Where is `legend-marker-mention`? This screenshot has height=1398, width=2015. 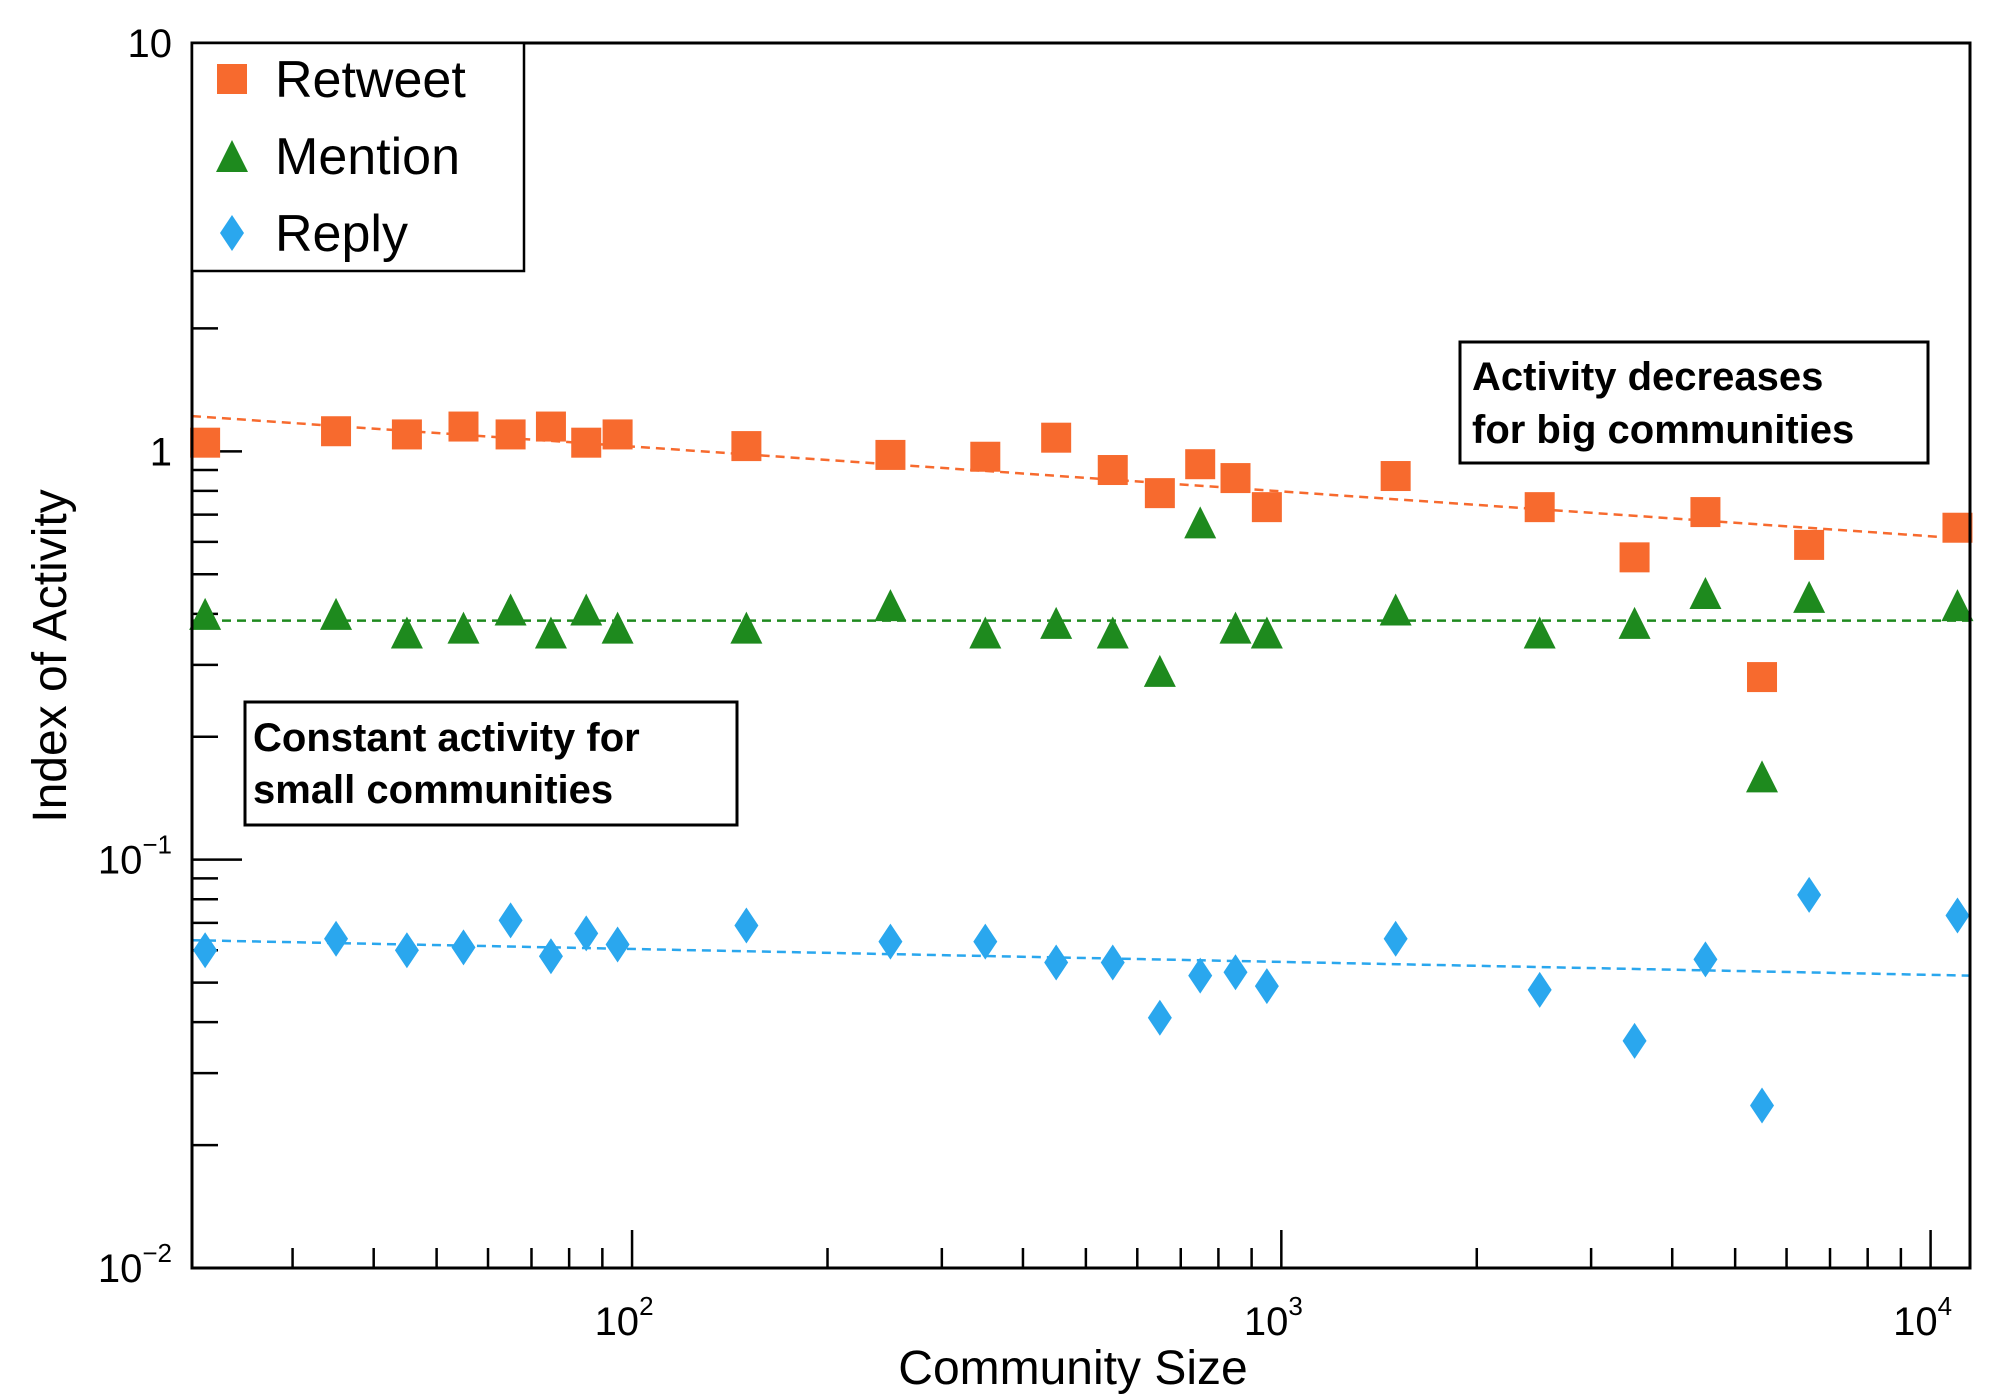 legend-marker-mention is located at coordinates (232, 156).